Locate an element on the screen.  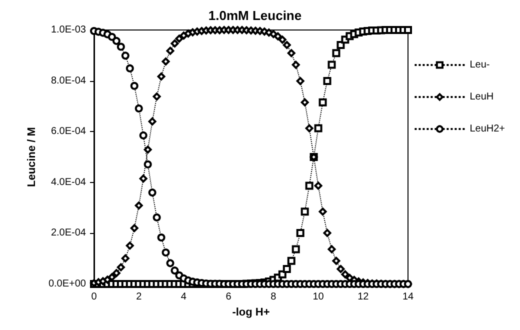
x-tick-label: 0 is located at coordinates (94, 297).